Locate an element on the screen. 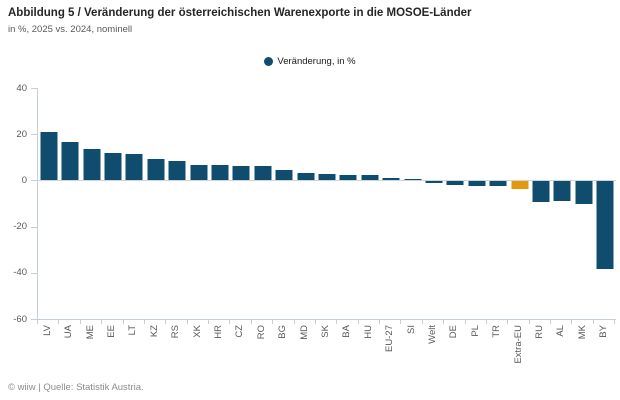 This screenshot has height=400, width=620. bar-Extra-EU is located at coordinates (520, 185).